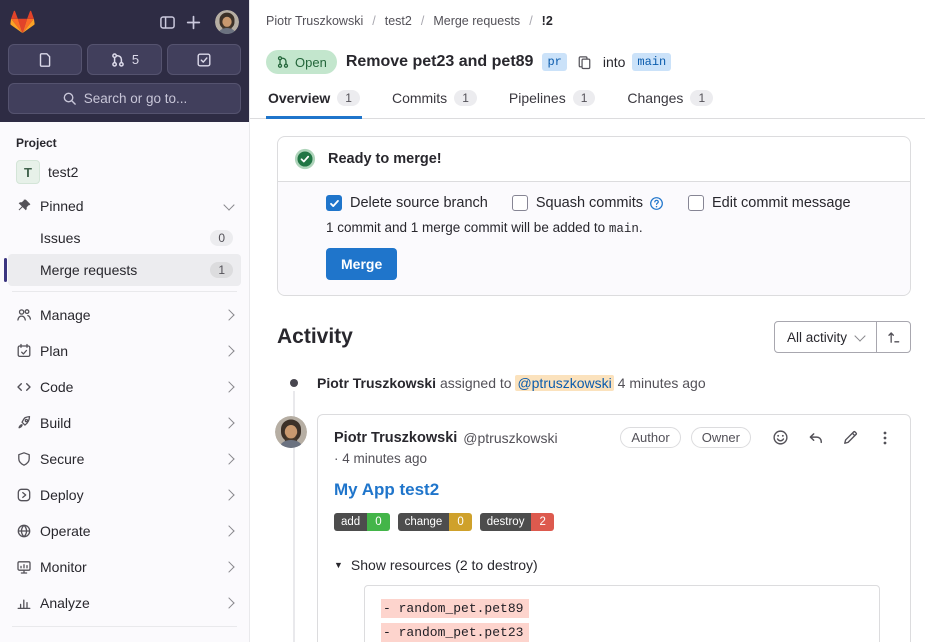 The width and height of the screenshot is (925, 642). I want to click on squash-commits-checkbox: Squash commits, so click(587, 203).